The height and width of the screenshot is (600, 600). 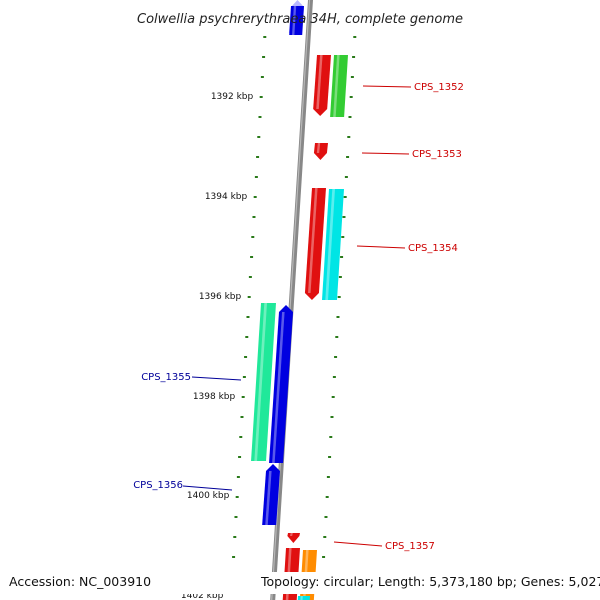 I want to click on scale-label: 1396 kbp, so click(x=220, y=297).